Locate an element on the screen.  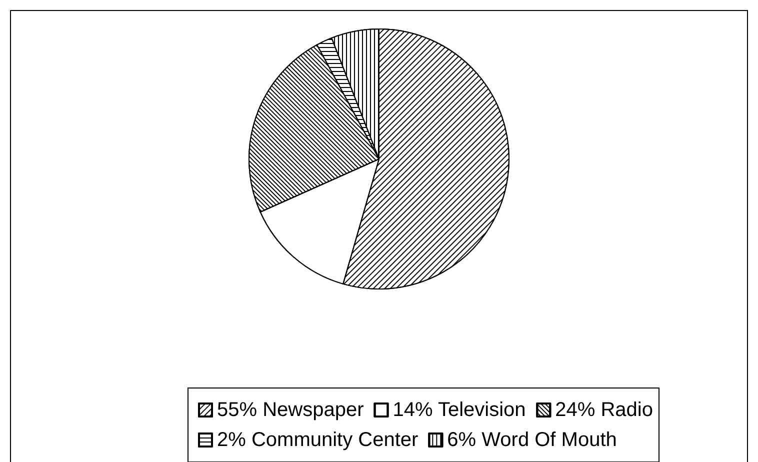
legend-label: 24% Radio is located at coordinates (604, 410).